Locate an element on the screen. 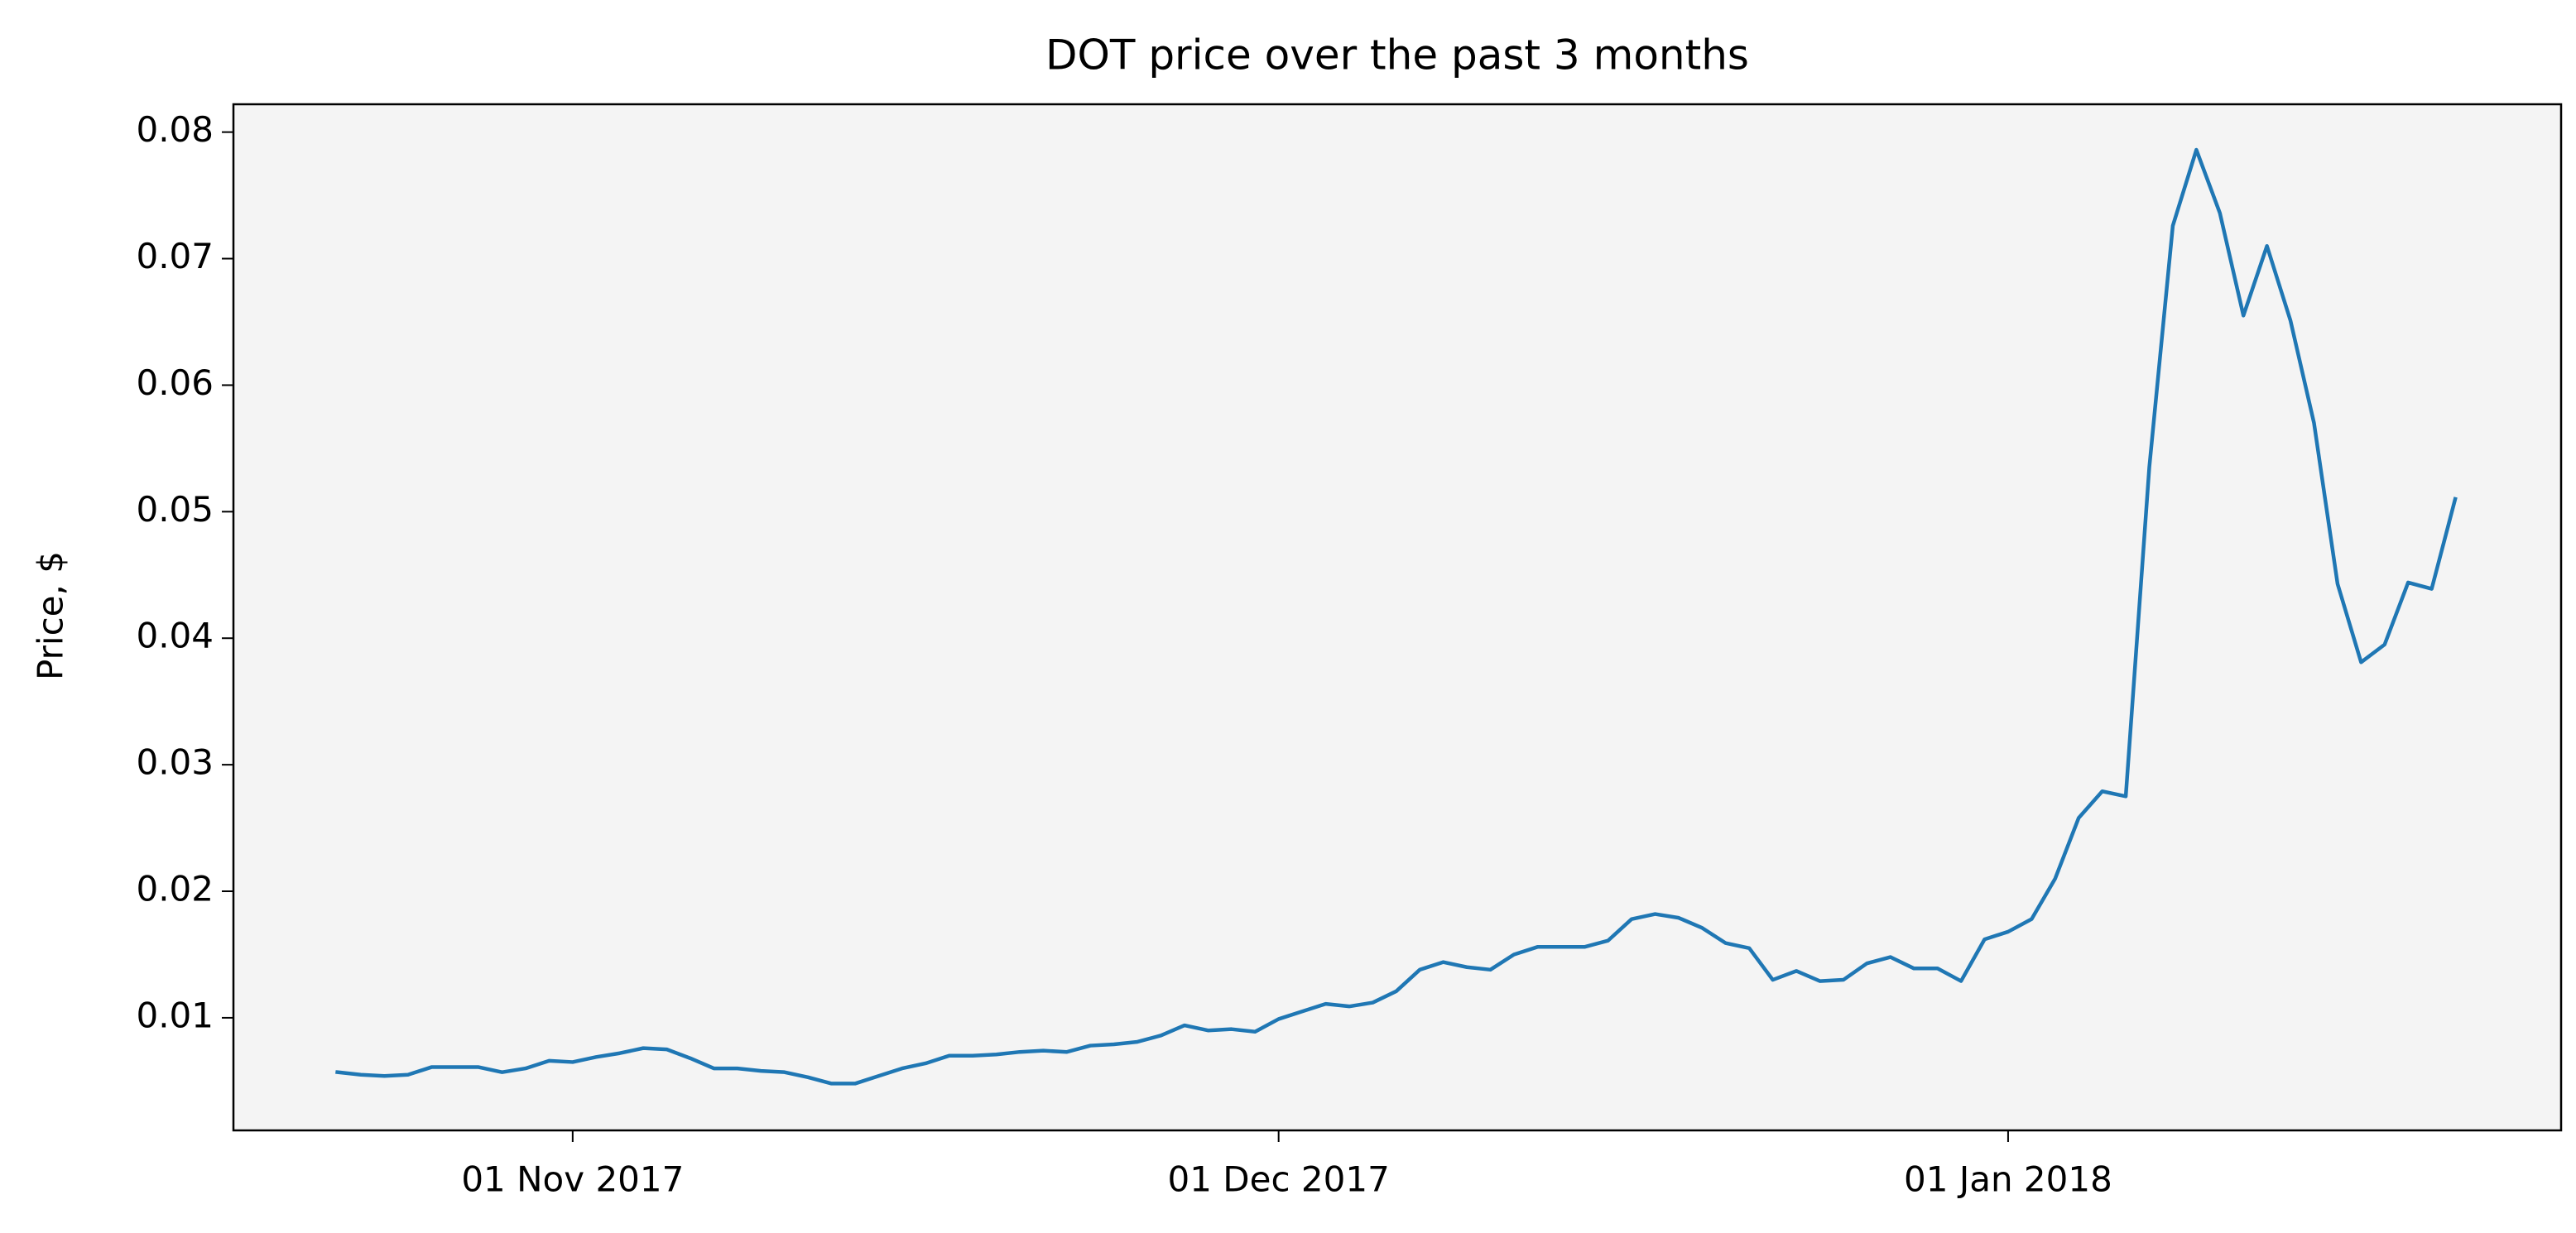 Image resolution: width=2576 pixels, height=1233 pixels. x-tick-label: 01 Jan 2018 is located at coordinates (2008, 1179).